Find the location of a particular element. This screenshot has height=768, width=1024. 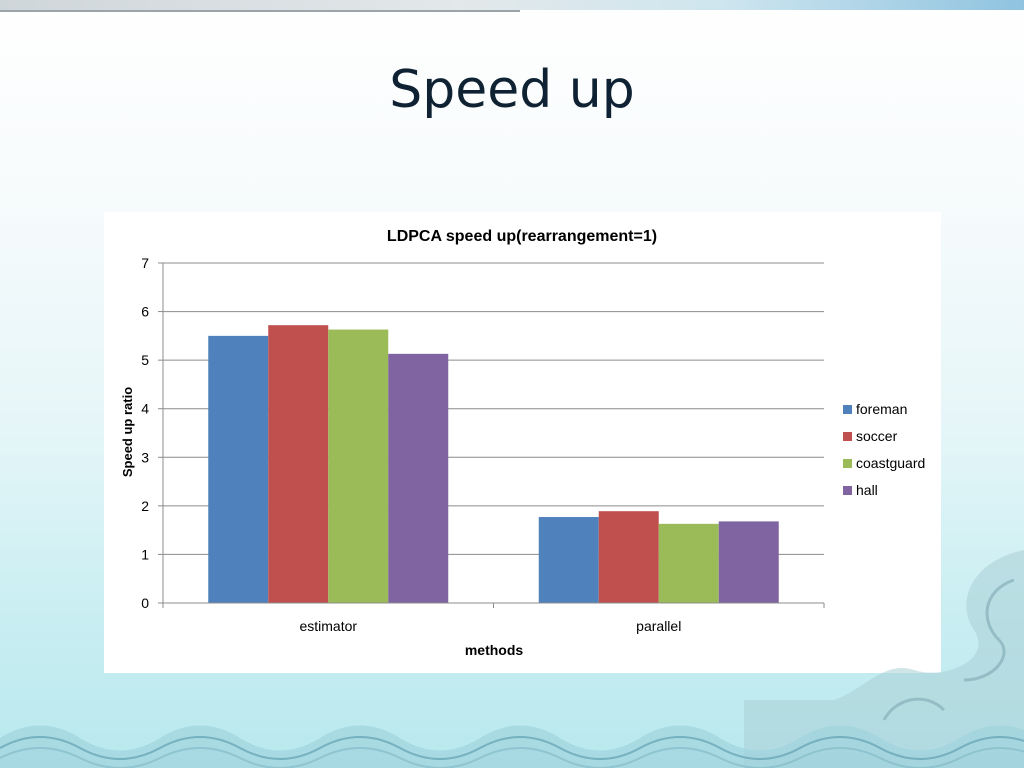

legend-label-hall: hall is located at coordinates (867, 490).